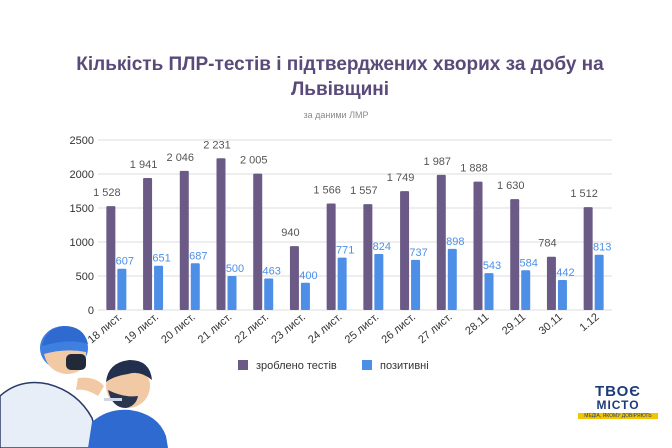 This screenshot has width=672, height=448. Describe the element at coordinates (198, 256) in the screenshot. I see `data-label-positive: 687` at that location.